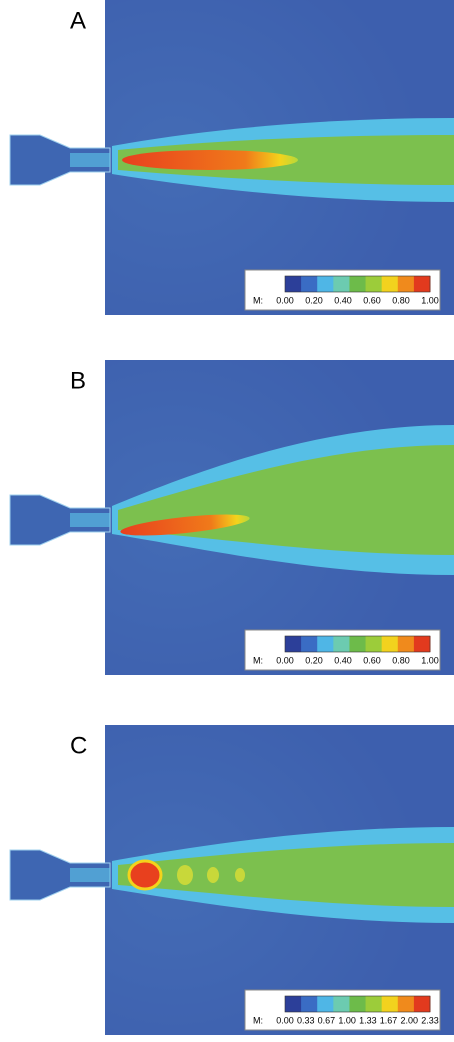  I want to click on colorbar-tick-label: 1.33, so click(368, 1020).